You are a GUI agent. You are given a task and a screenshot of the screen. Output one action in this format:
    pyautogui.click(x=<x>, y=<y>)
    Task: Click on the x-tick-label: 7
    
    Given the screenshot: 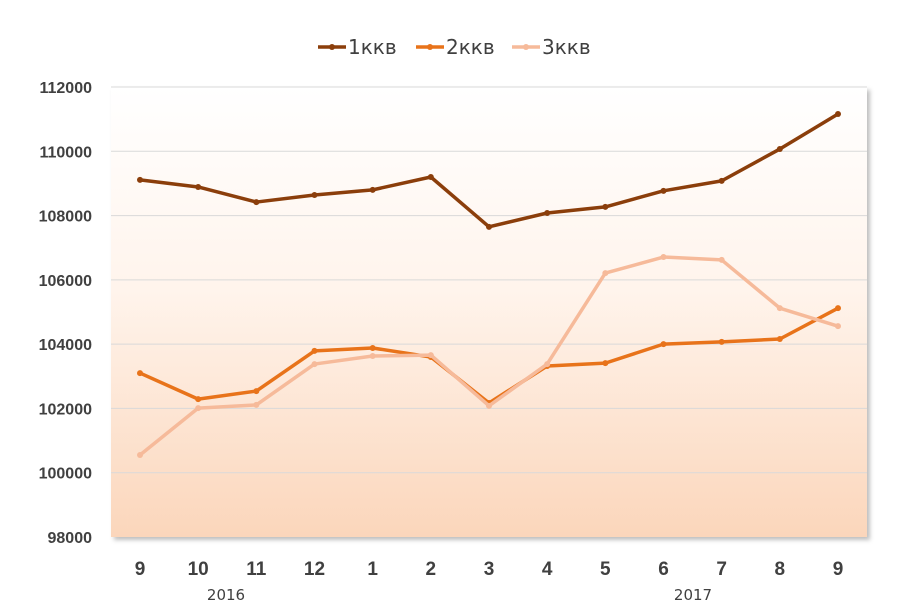 What is the action you would take?
    pyautogui.click(x=721, y=569)
    